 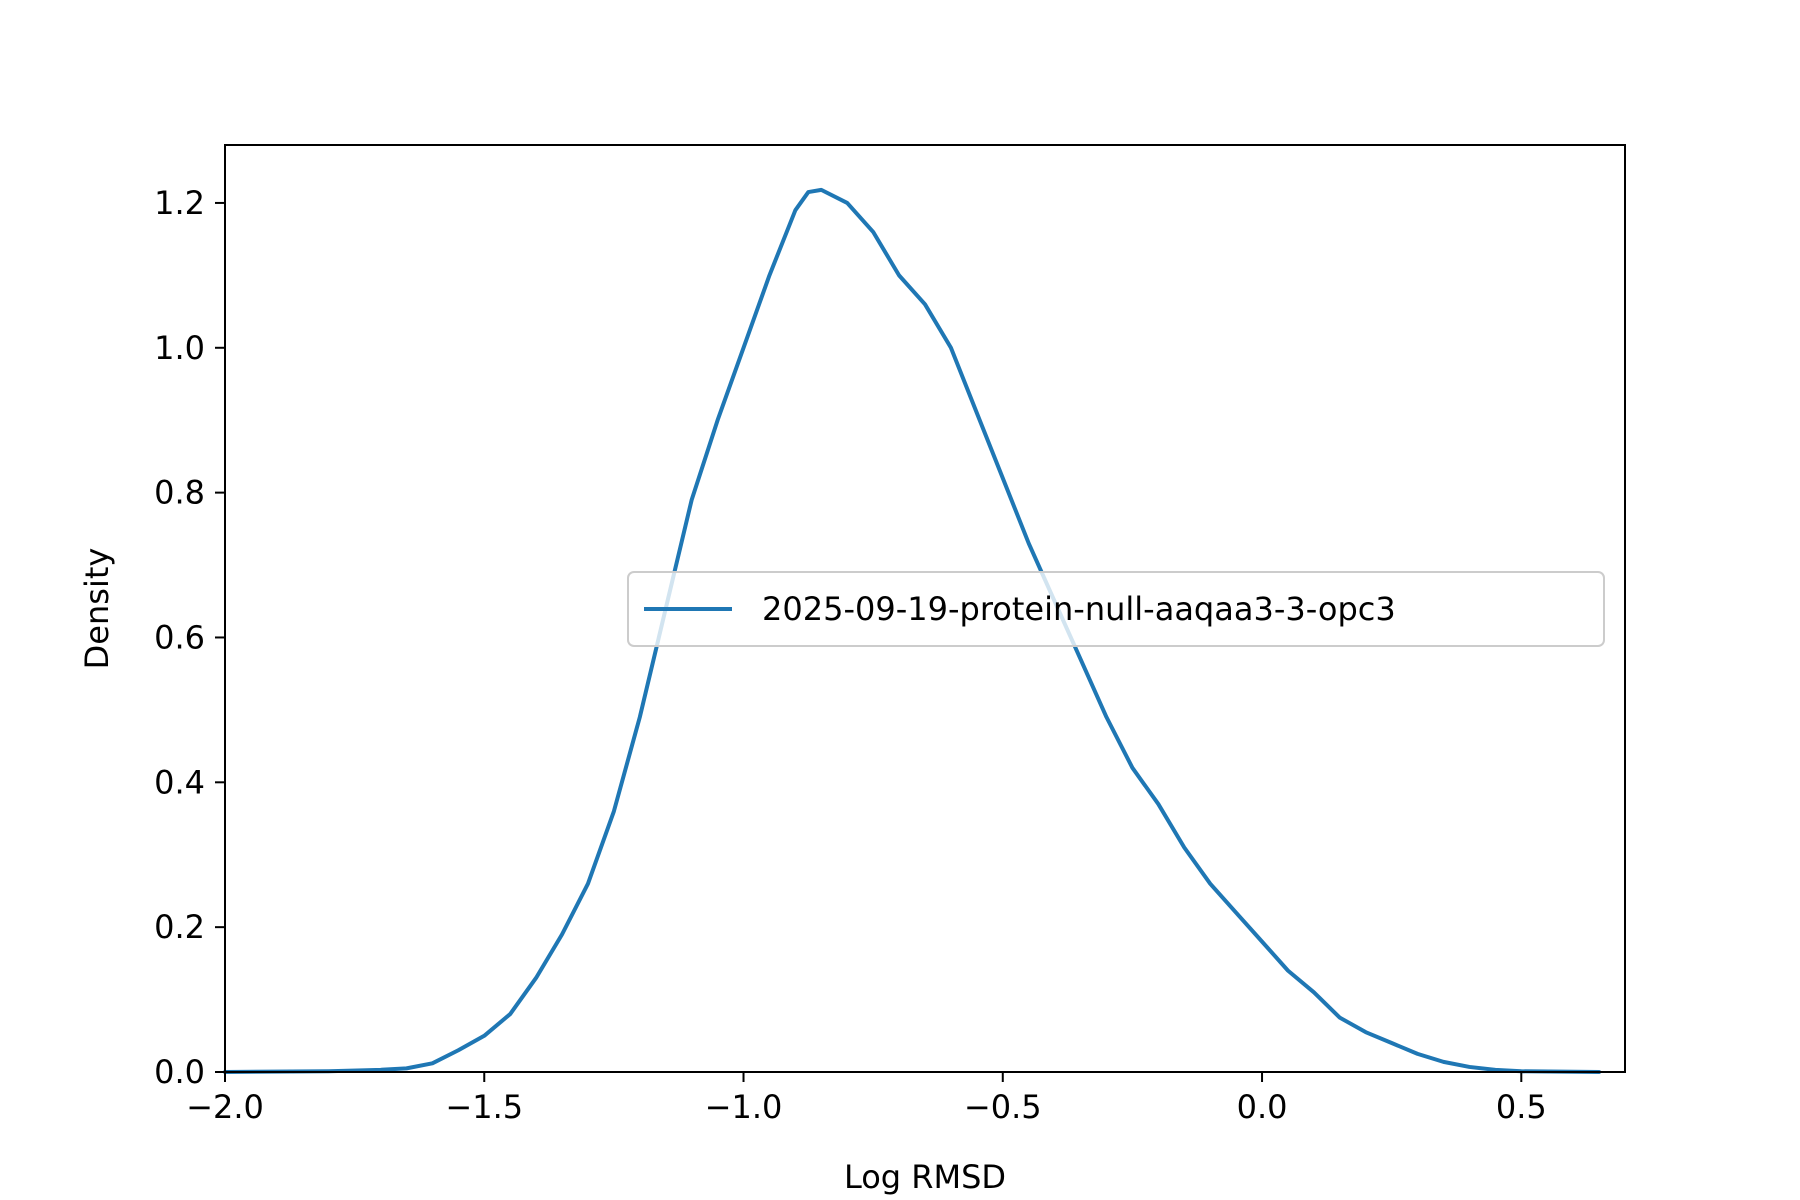 I want to click on y-tick-label: 0.8, so click(x=179, y=493).